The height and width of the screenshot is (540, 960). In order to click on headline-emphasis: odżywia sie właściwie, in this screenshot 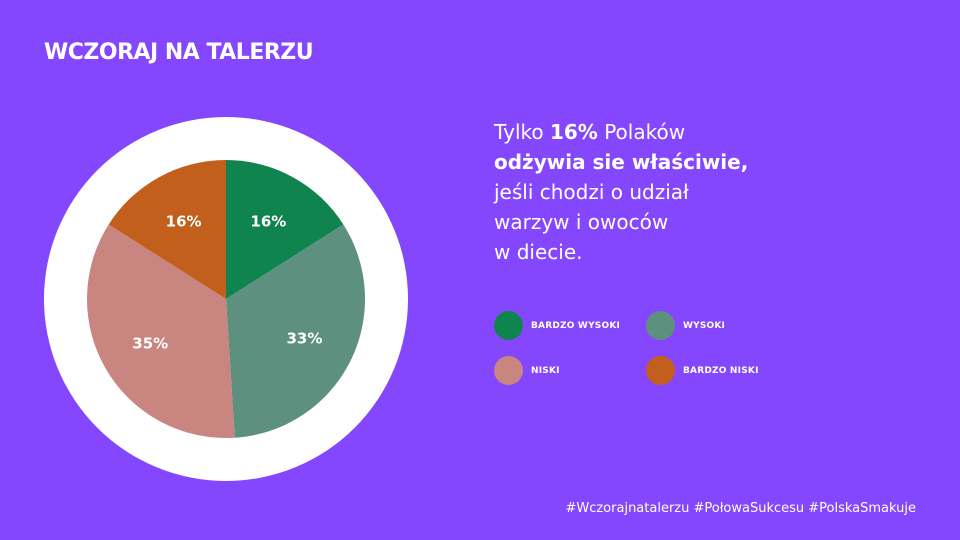, I will do `click(621, 162)`.